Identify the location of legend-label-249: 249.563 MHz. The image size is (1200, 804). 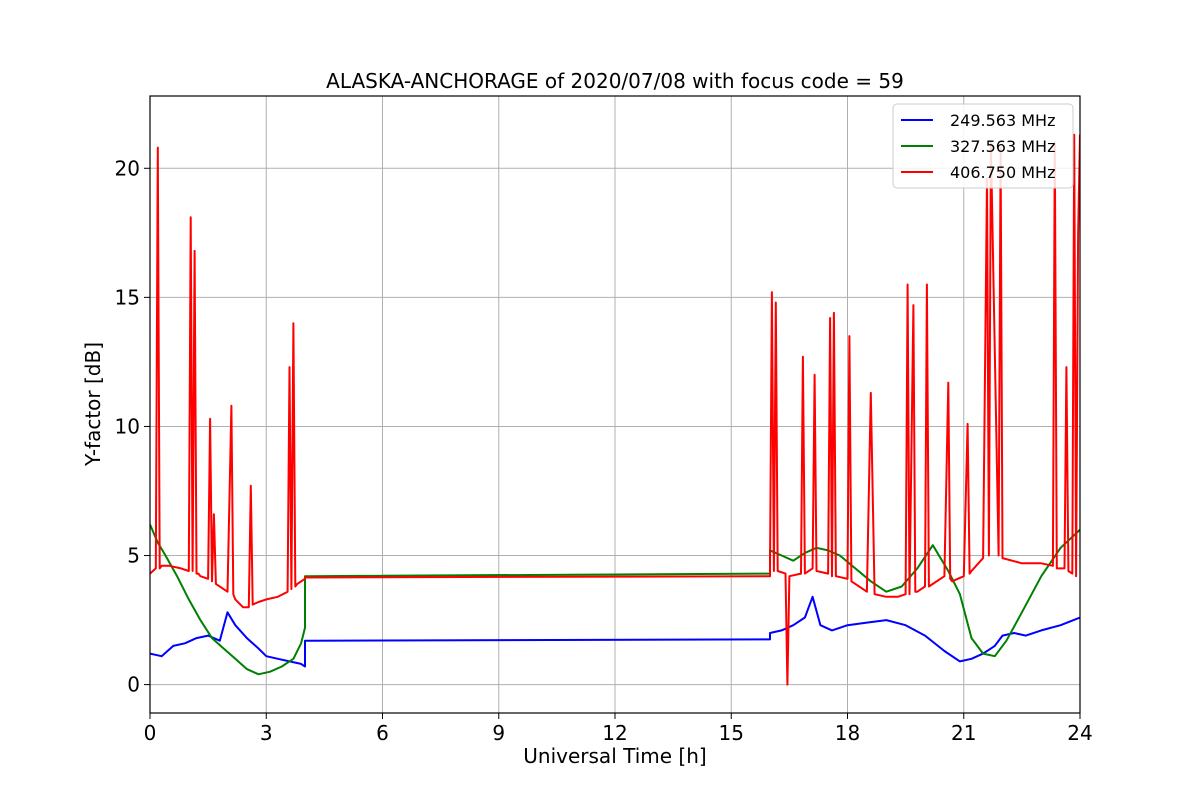
(1002, 120).